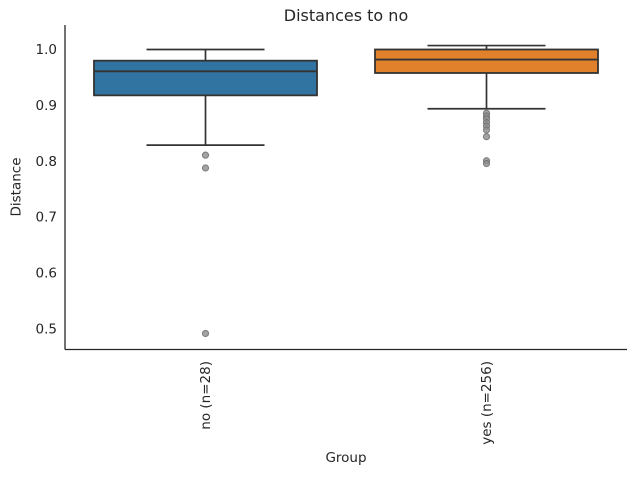  Describe the element at coordinates (487, 403) in the screenshot. I see `x-tick-label: yes (n=256)` at that location.